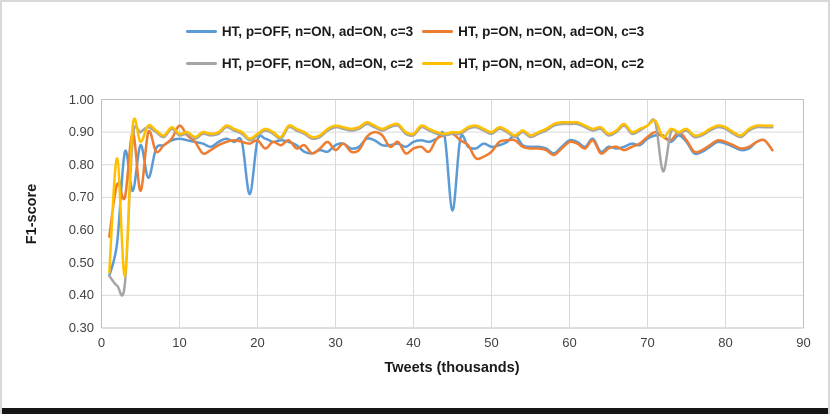  What do you see at coordinates (491, 342) in the screenshot?
I see `x-tick-label: 50` at bounding box center [491, 342].